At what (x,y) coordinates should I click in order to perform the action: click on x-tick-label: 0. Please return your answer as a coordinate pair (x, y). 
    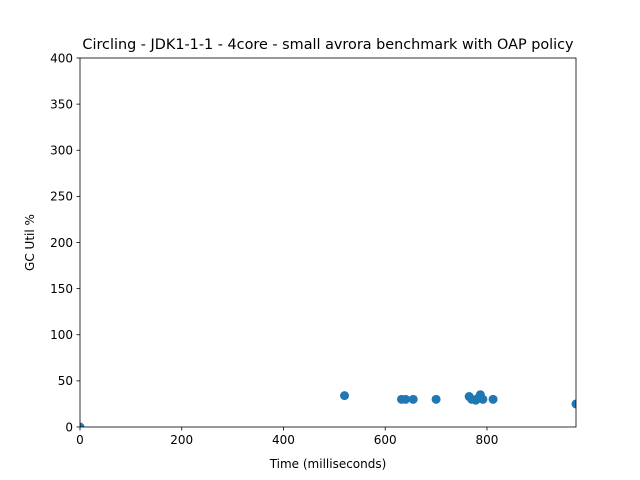
    Looking at the image, I should click on (80, 440).